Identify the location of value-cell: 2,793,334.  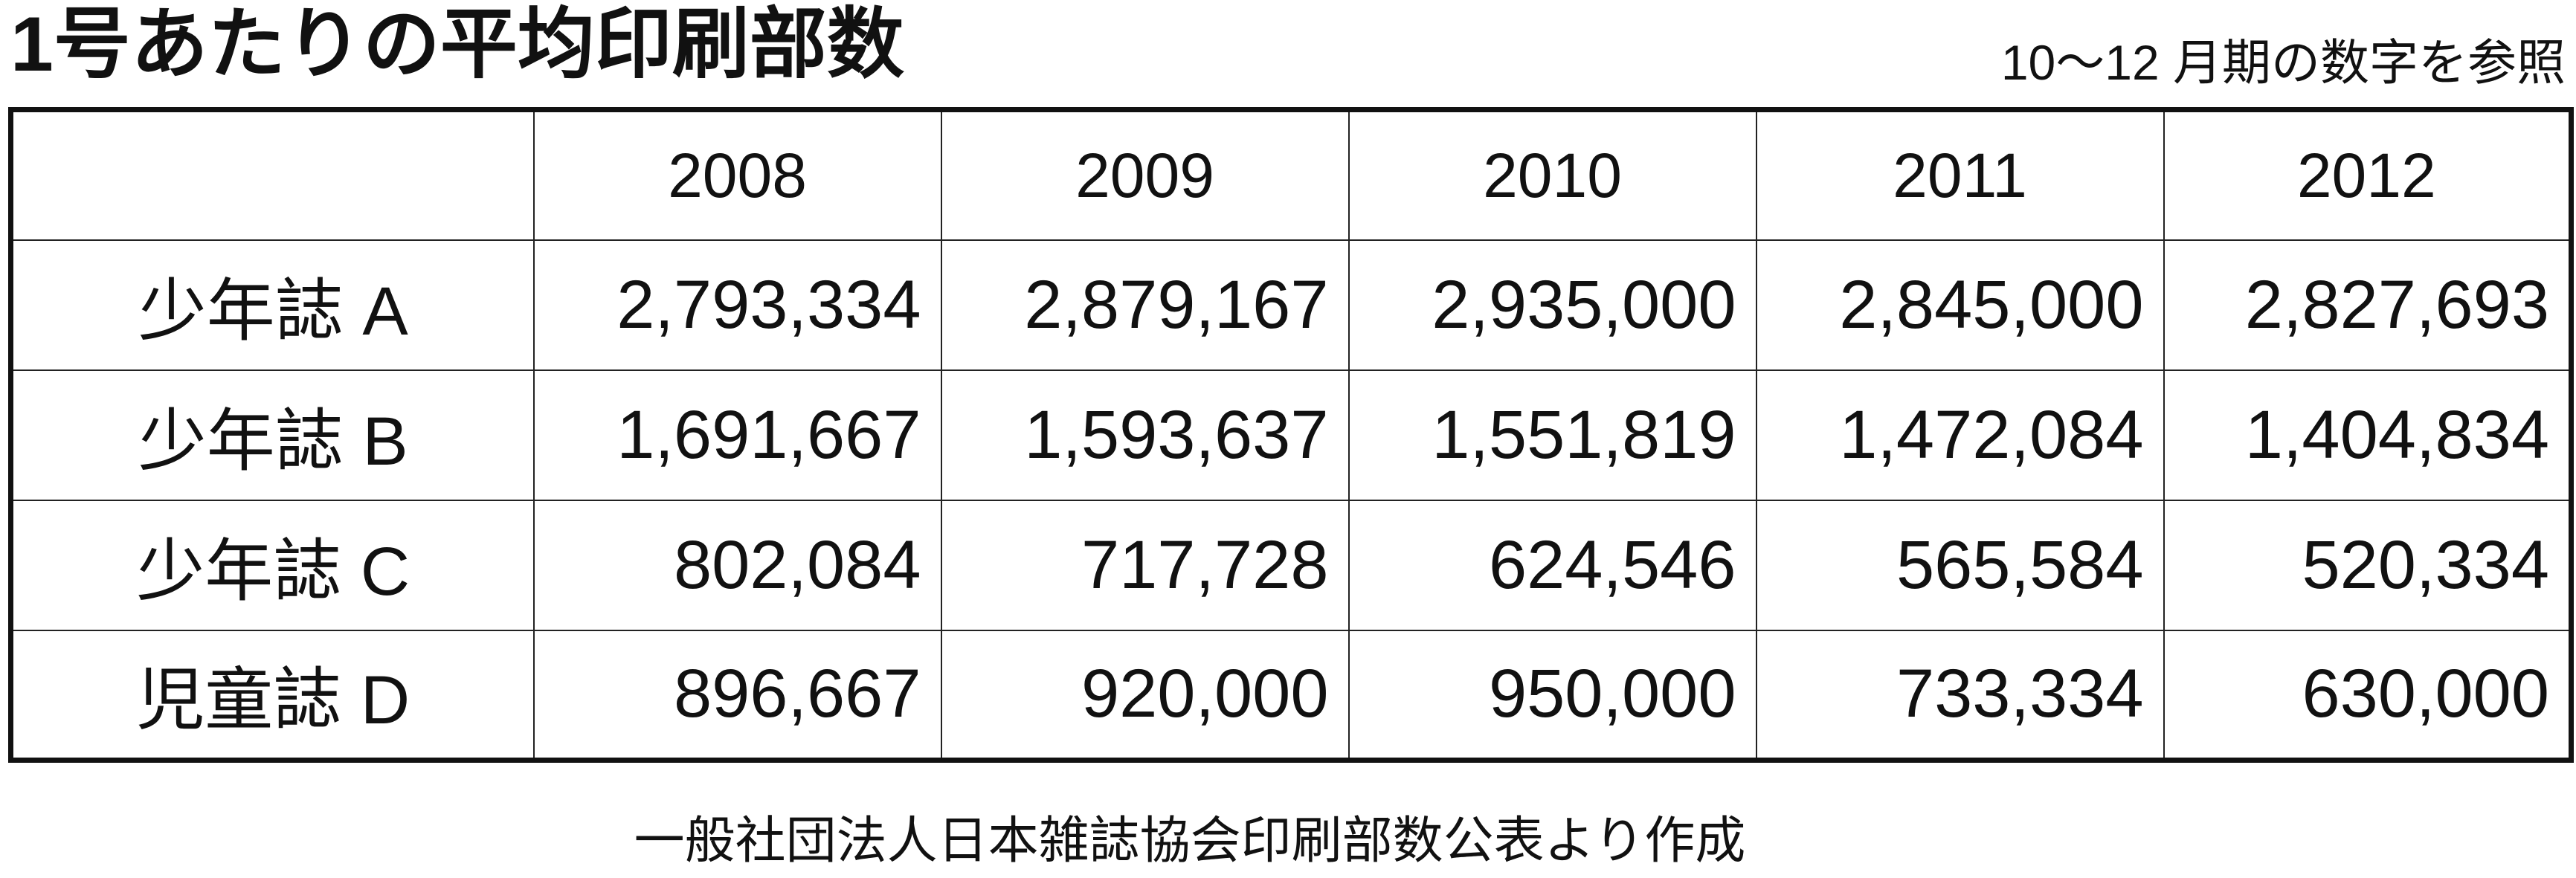
(737, 305).